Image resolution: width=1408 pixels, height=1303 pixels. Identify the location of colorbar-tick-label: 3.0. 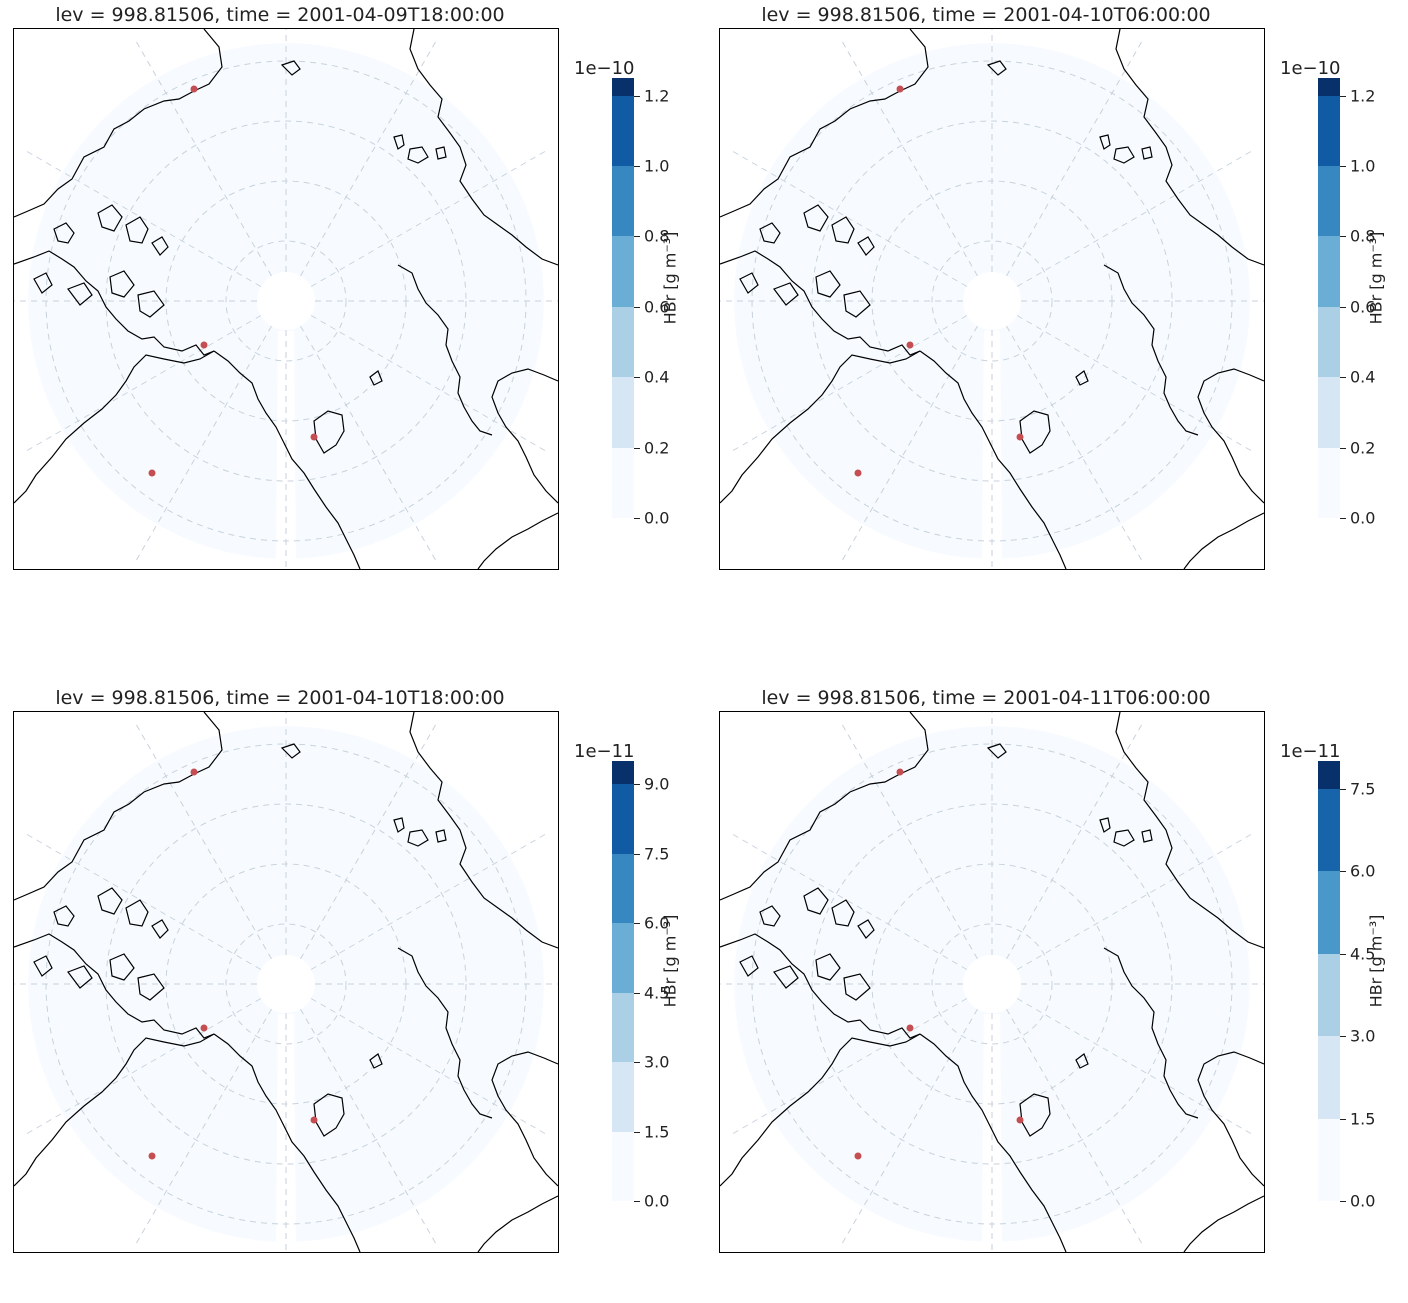
(1363, 1036).